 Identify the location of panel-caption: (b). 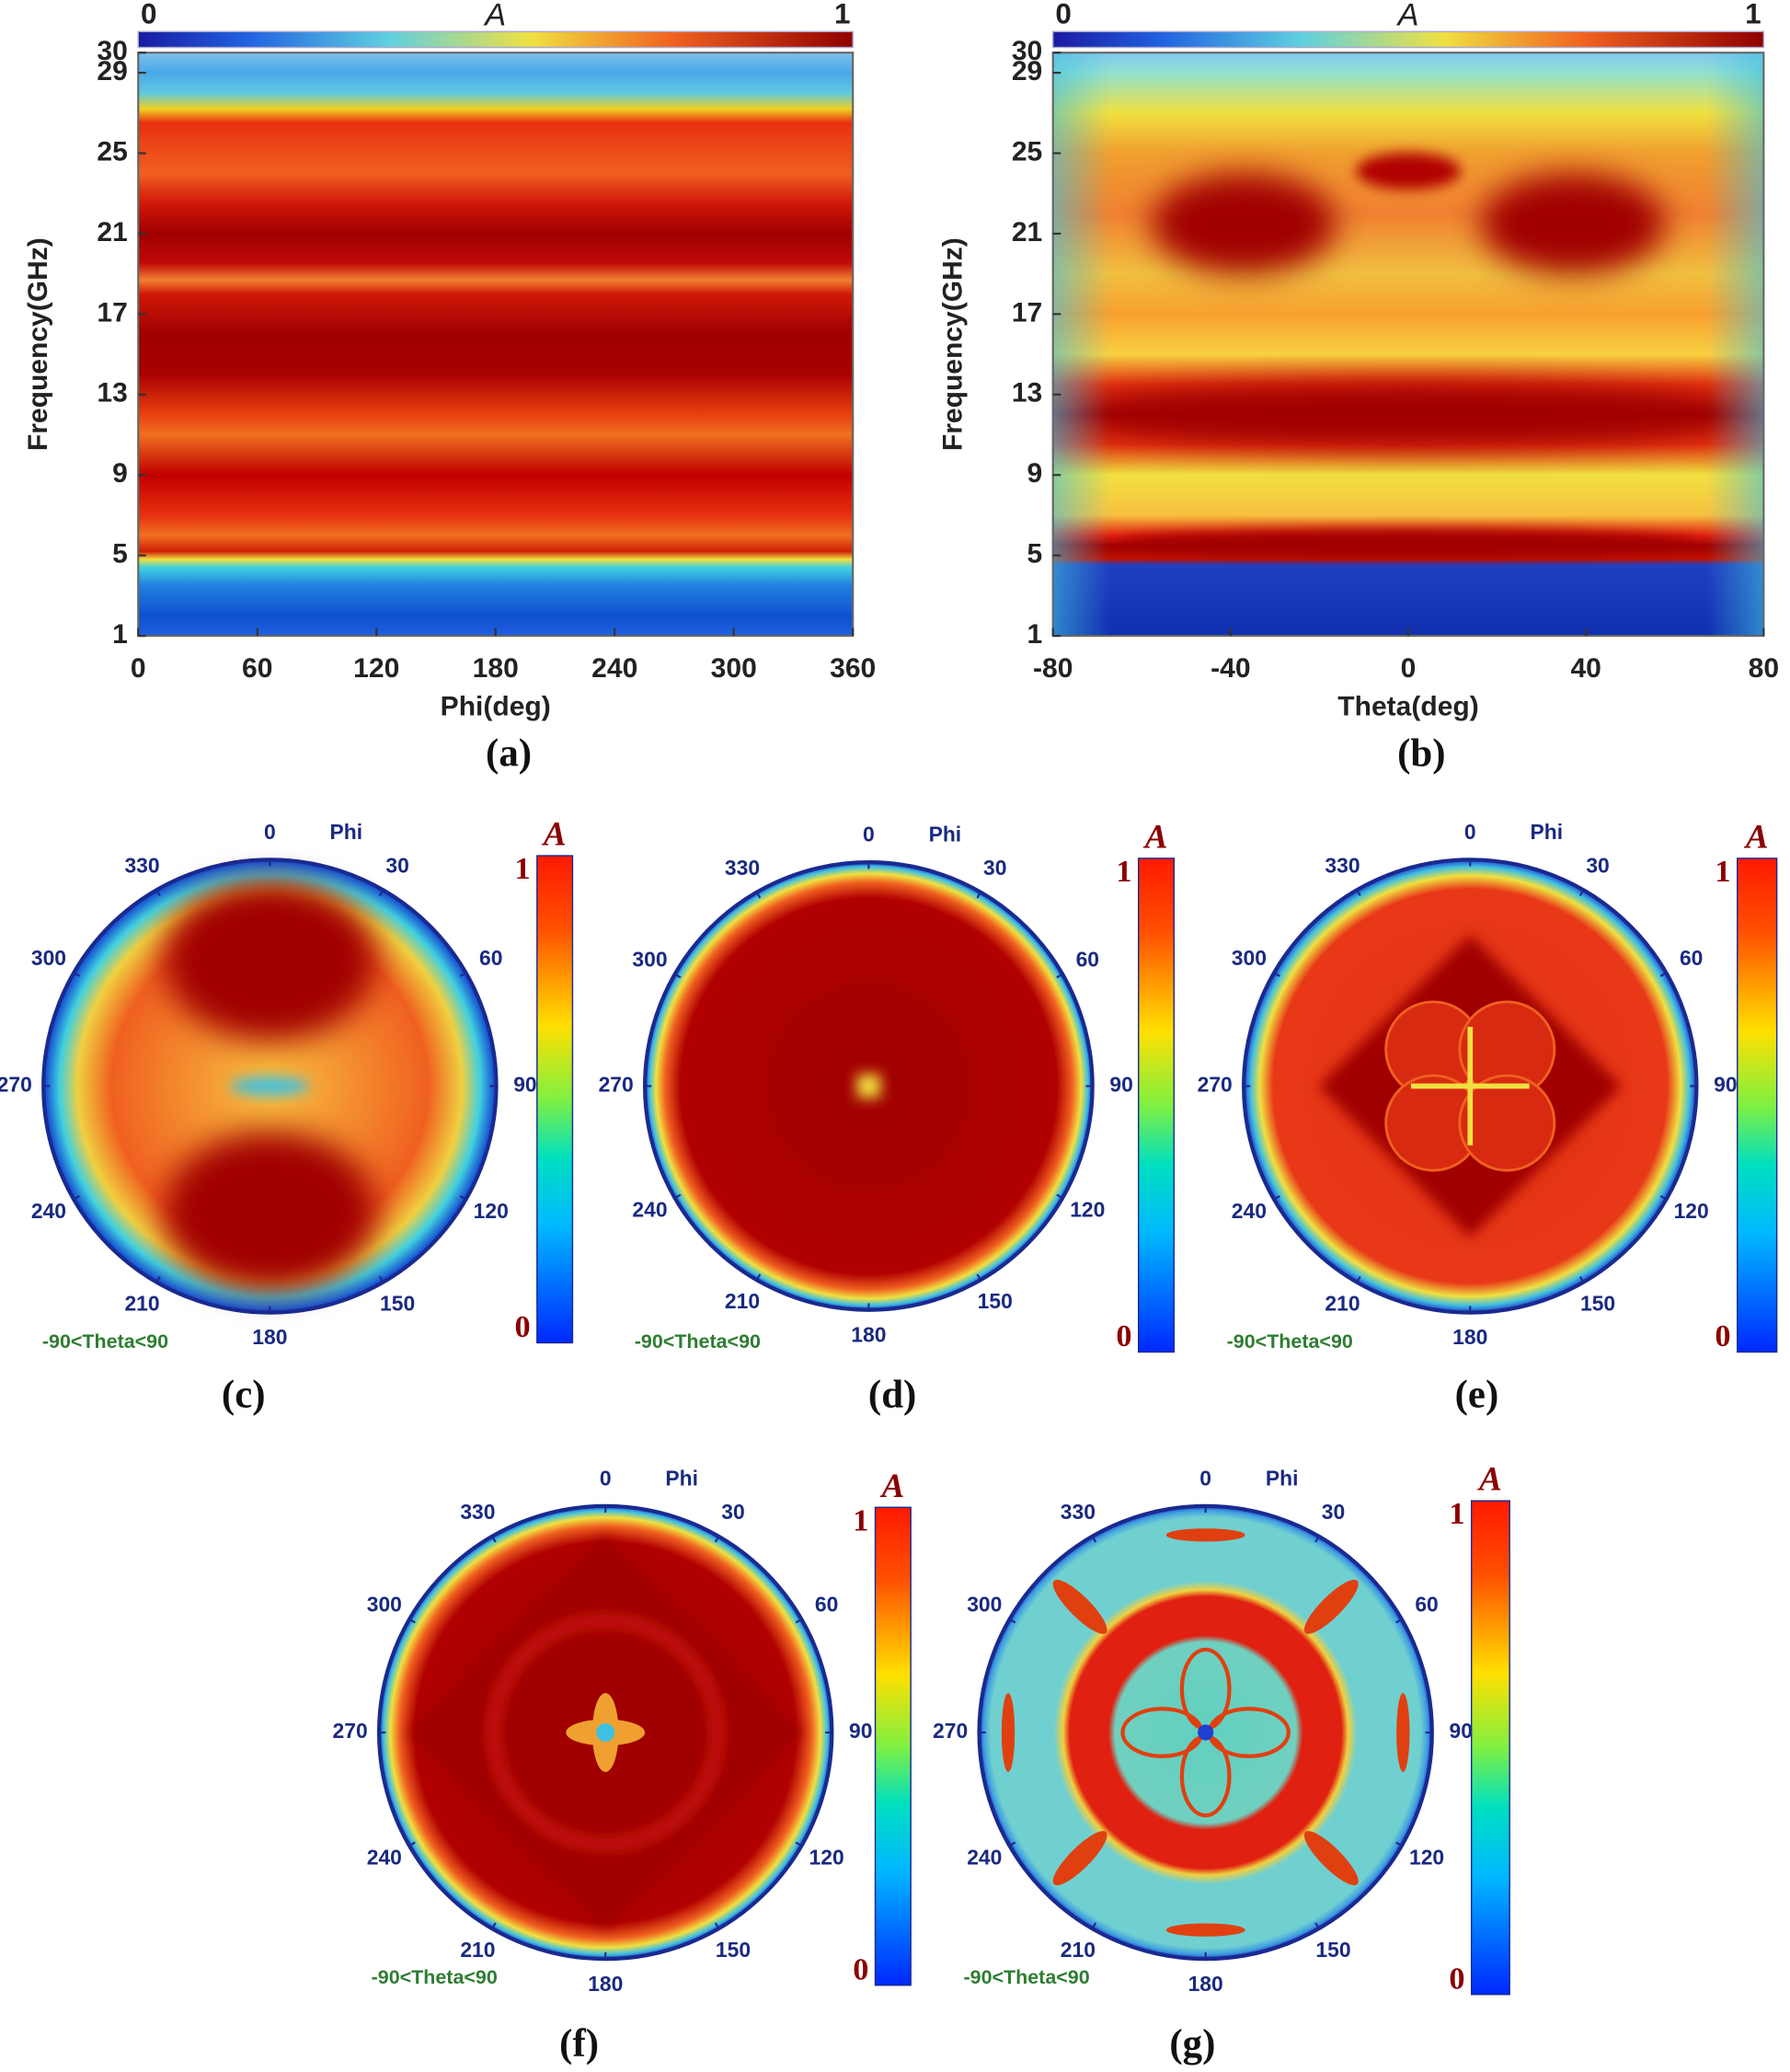
(1421, 754).